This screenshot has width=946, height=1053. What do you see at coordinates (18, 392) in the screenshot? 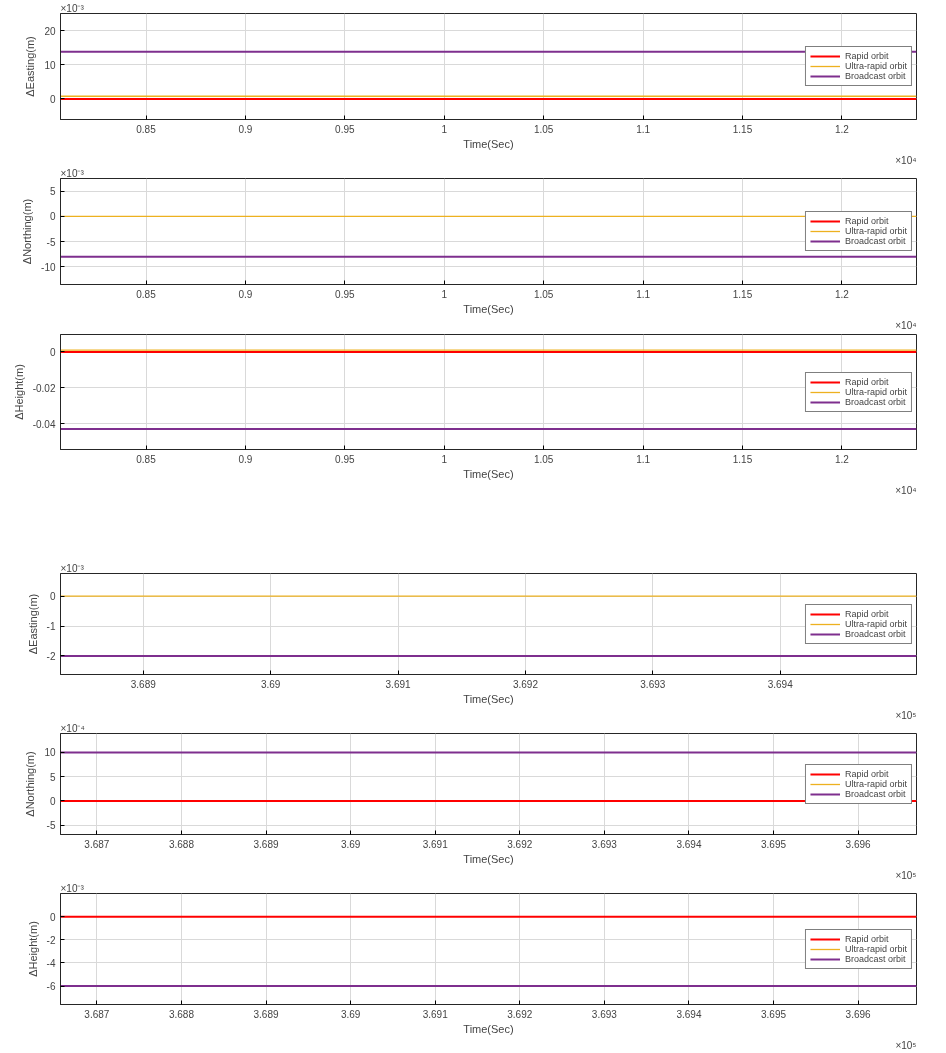
I see `y-axis-title: ΔHeight(m)` at bounding box center [18, 392].